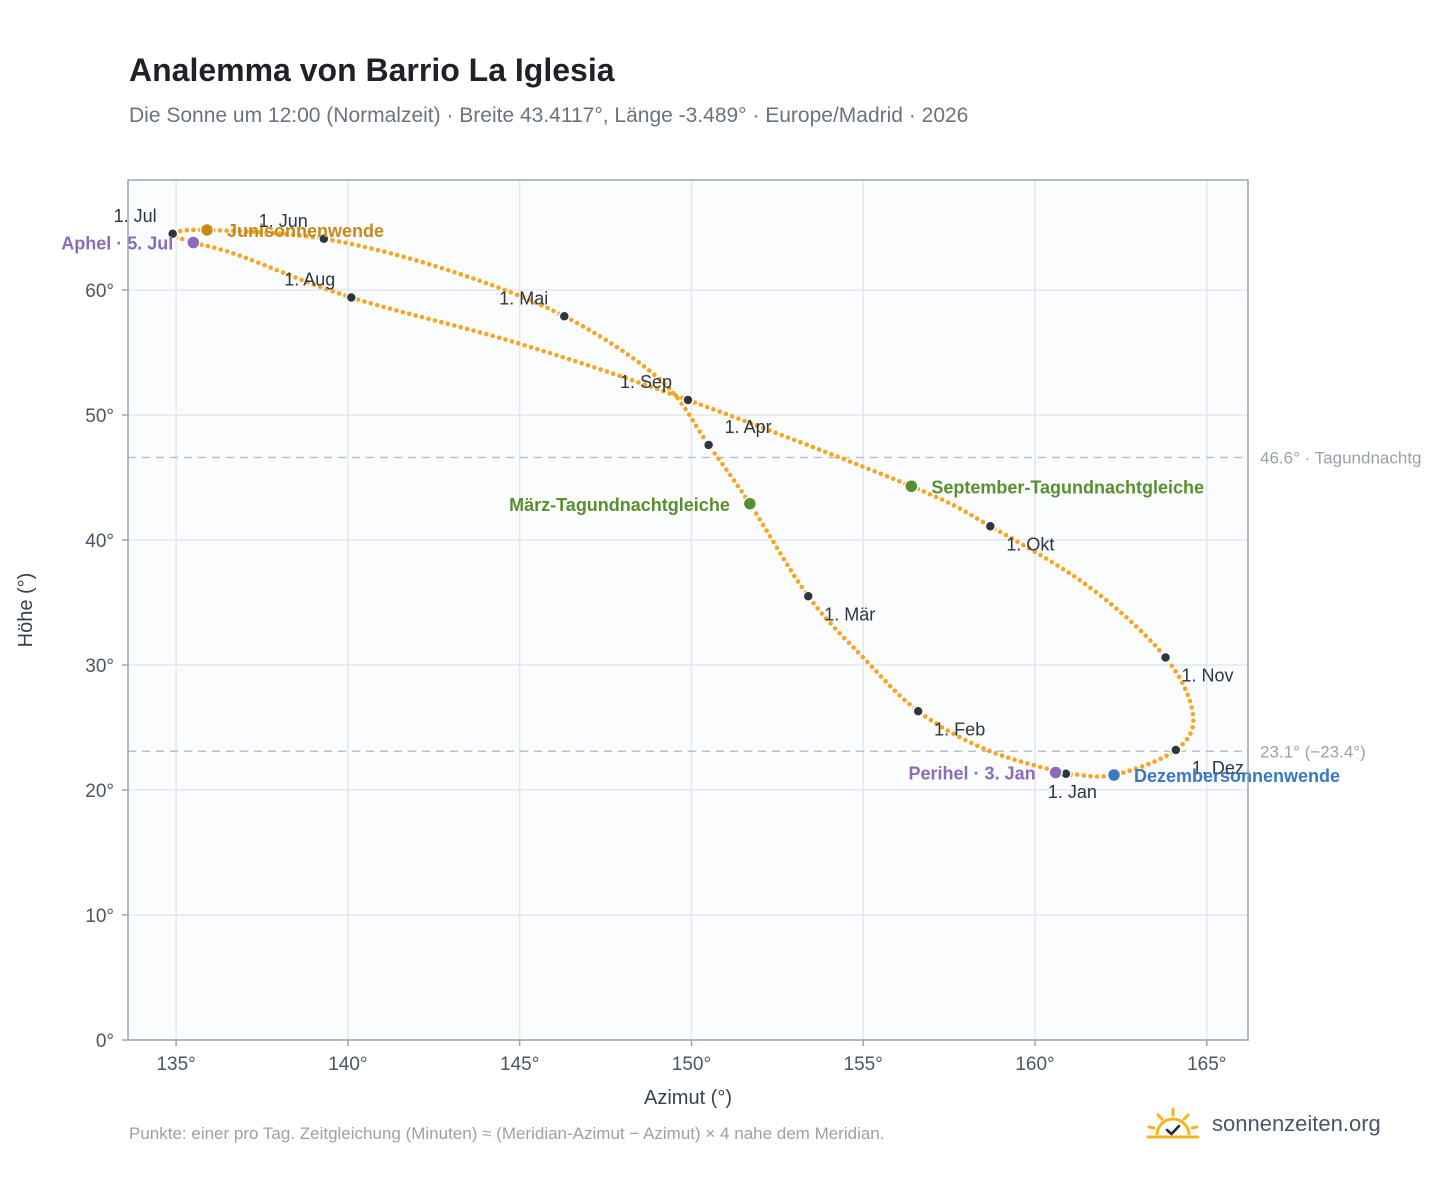 The image size is (1448, 1188). What do you see at coordinates (1296, 1123) in the screenshot?
I see `brand-name: sonnenzeiten.org` at bounding box center [1296, 1123].